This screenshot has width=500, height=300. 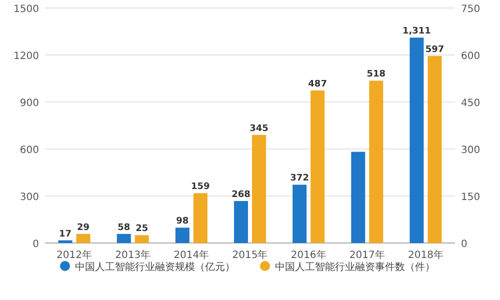 I want to click on y2-tick-label: 450, so click(x=470, y=103).